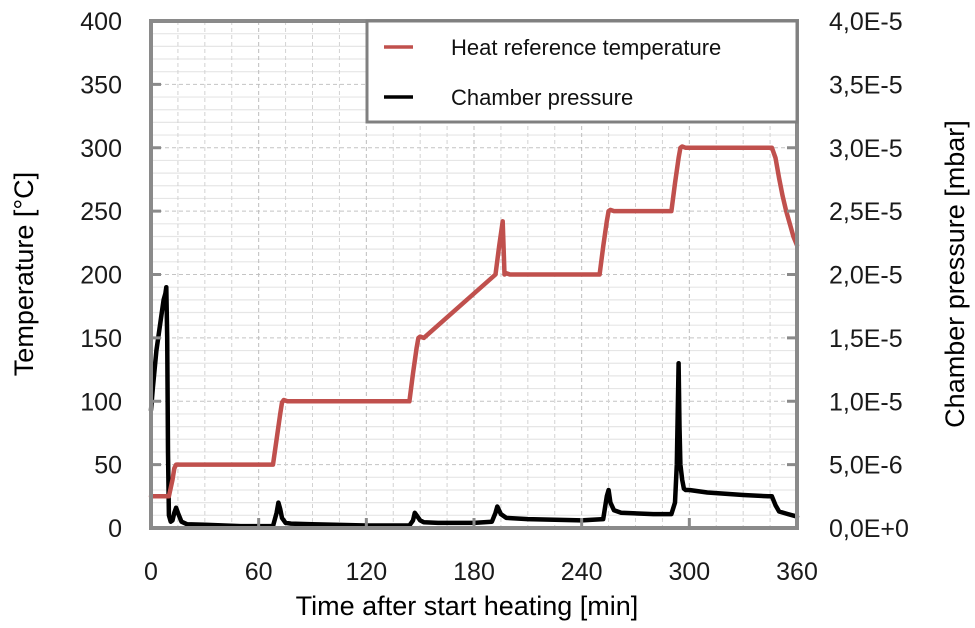 The height and width of the screenshot is (628, 975). What do you see at coordinates (101, 212) in the screenshot?
I see `y-tick-label: 250` at bounding box center [101, 212].